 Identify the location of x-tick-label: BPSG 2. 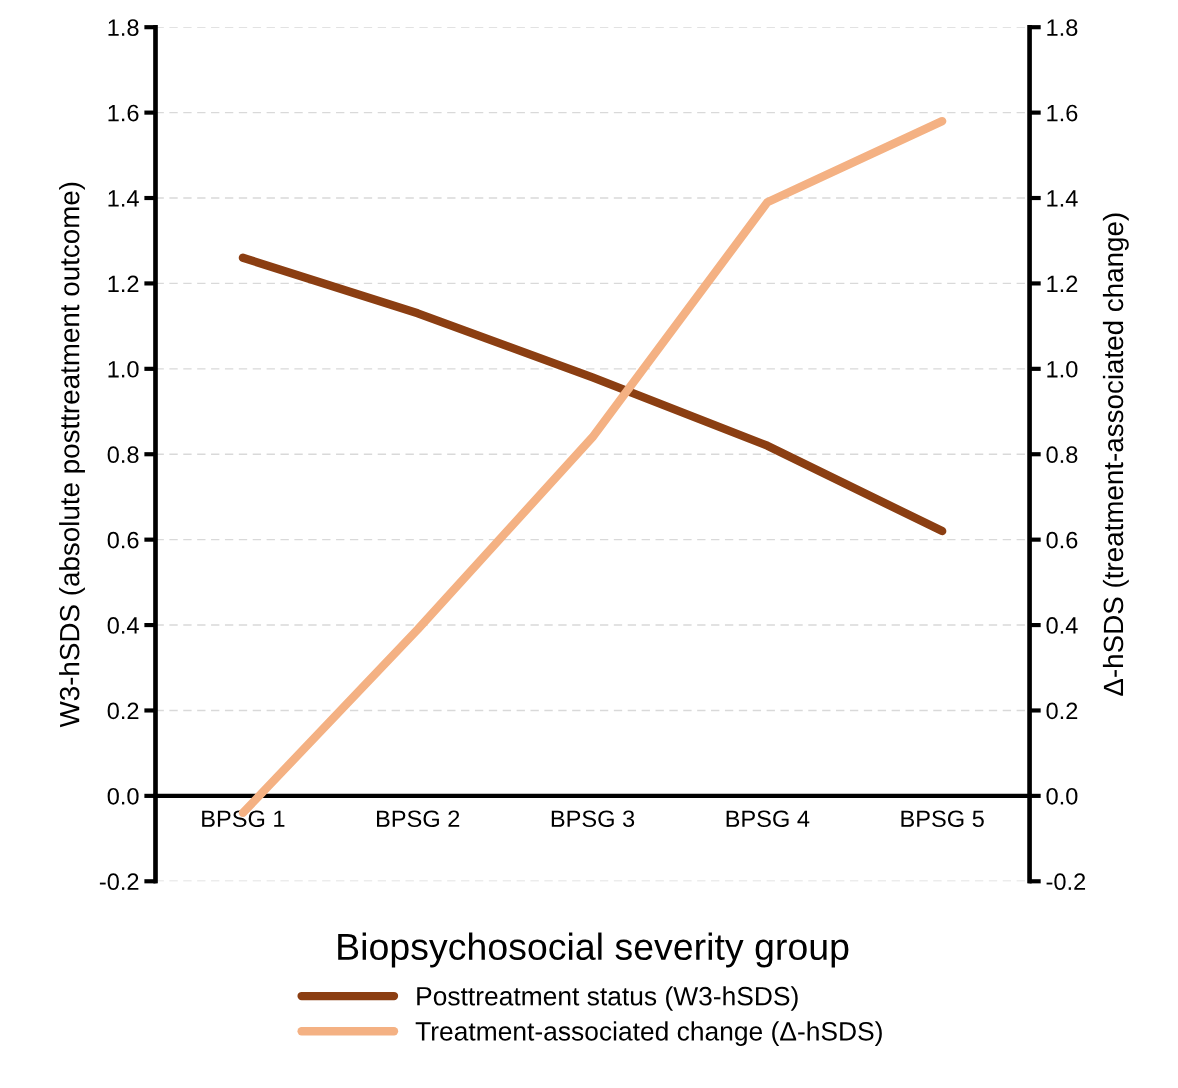
(418, 819).